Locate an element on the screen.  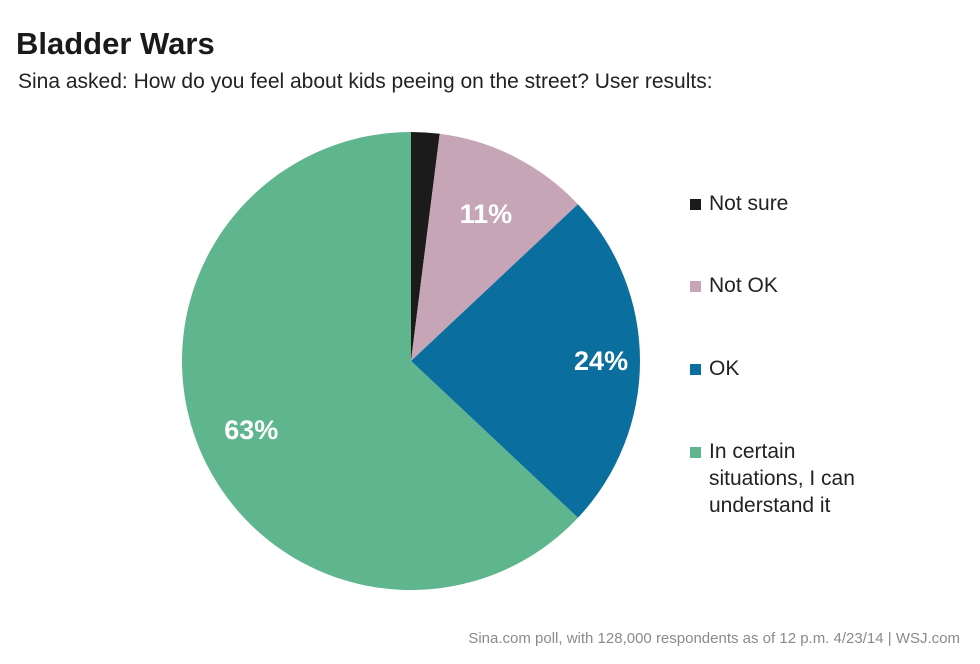
legend-item-ok: OK is located at coordinates (714, 368).